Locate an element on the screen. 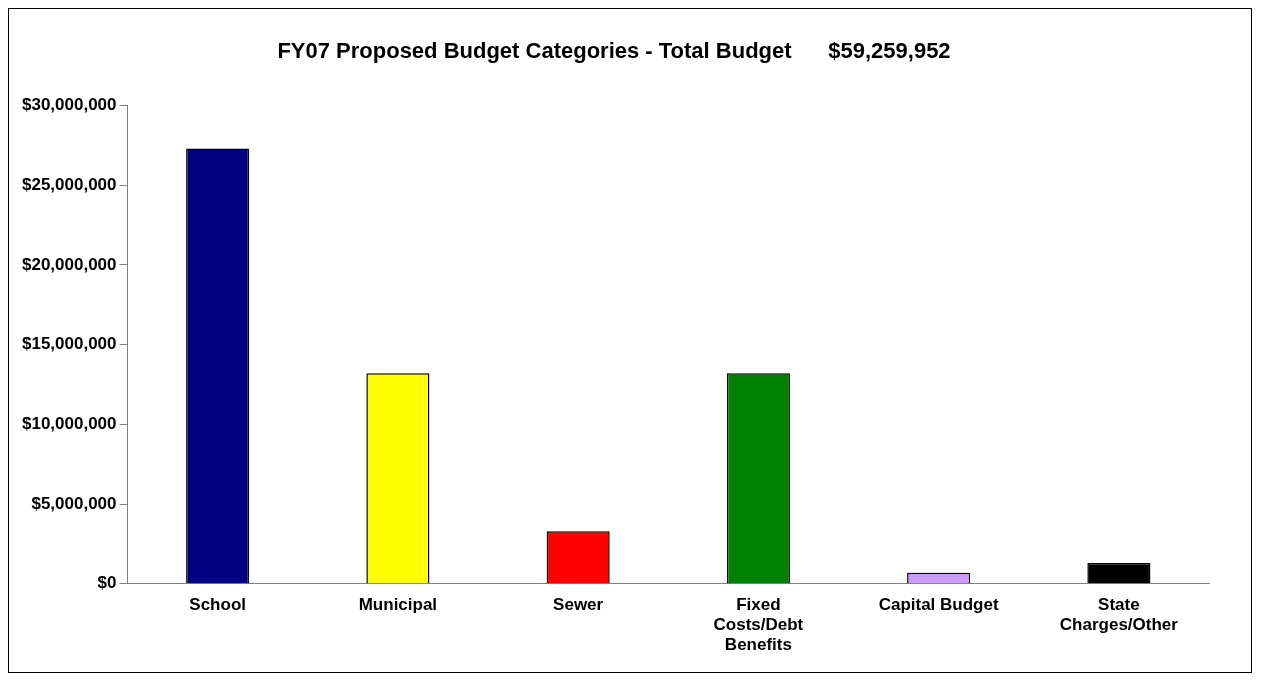 The image size is (1264, 687). y-tick-label: $30,000,000 is located at coordinates (69, 105).